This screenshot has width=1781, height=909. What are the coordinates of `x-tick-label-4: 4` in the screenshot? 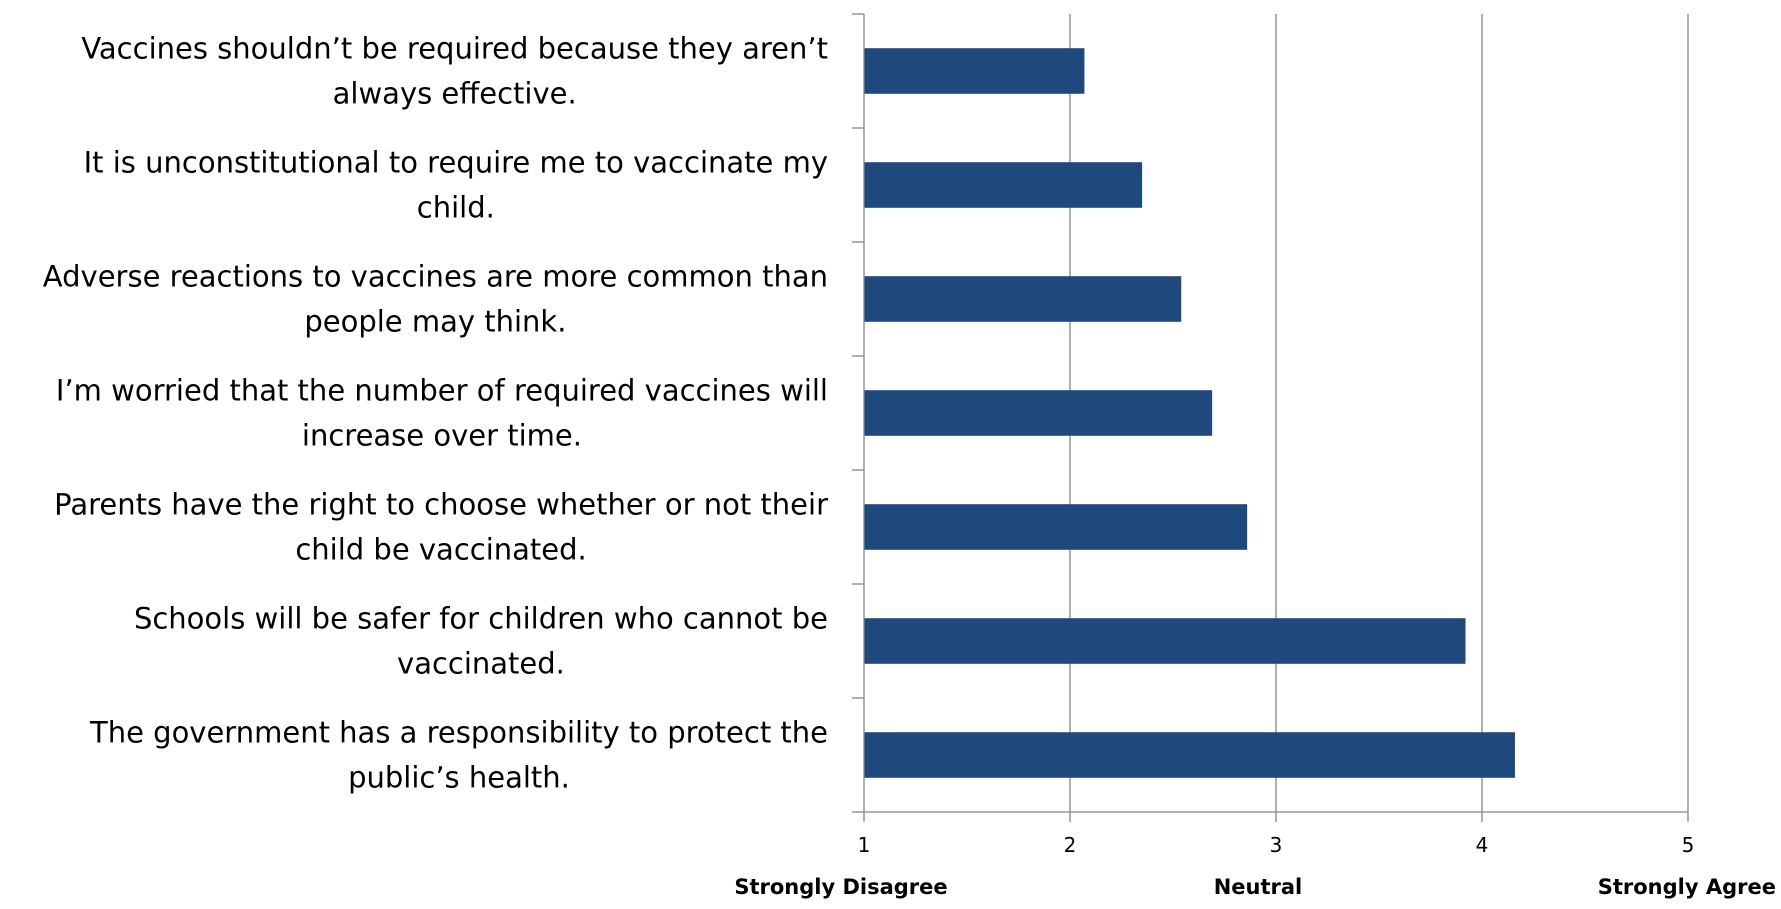 It's located at (1482, 845).